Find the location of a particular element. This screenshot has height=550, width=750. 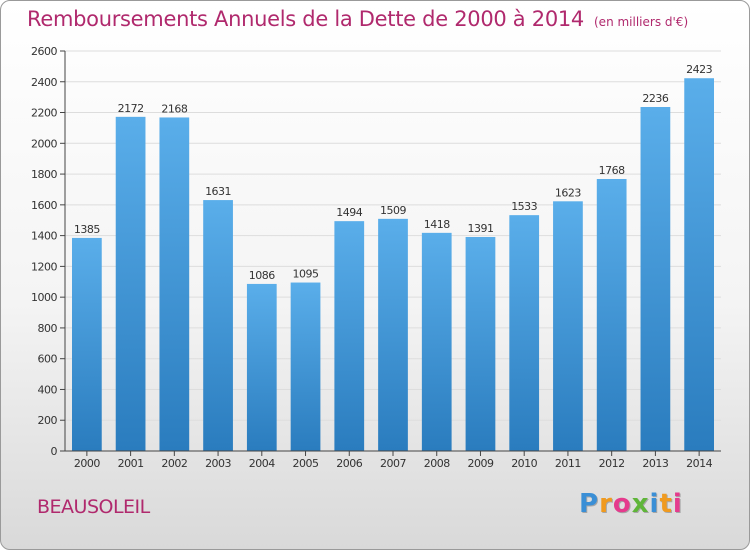

value-label-2000: 1385 is located at coordinates (87, 229).